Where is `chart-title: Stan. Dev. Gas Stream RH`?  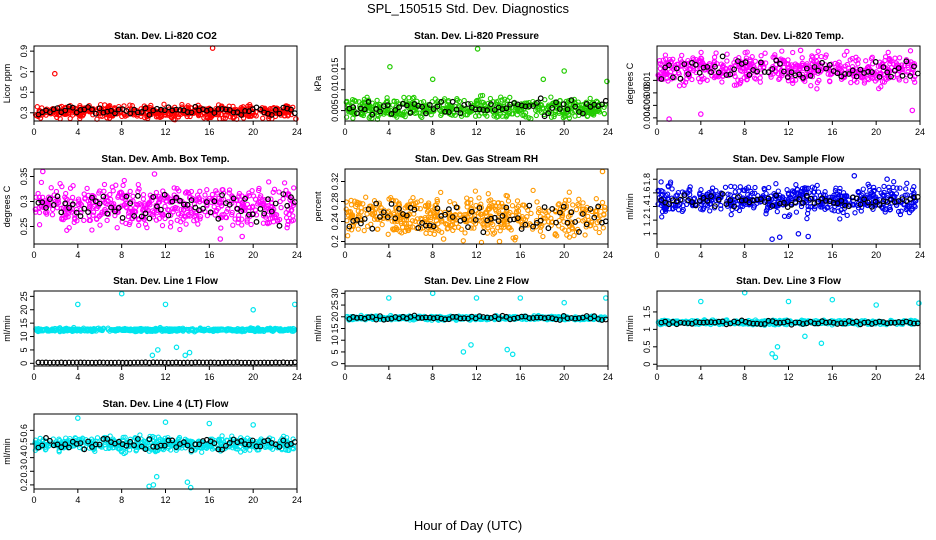 chart-title: Stan. Dev. Gas Stream RH is located at coordinates (476, 159).